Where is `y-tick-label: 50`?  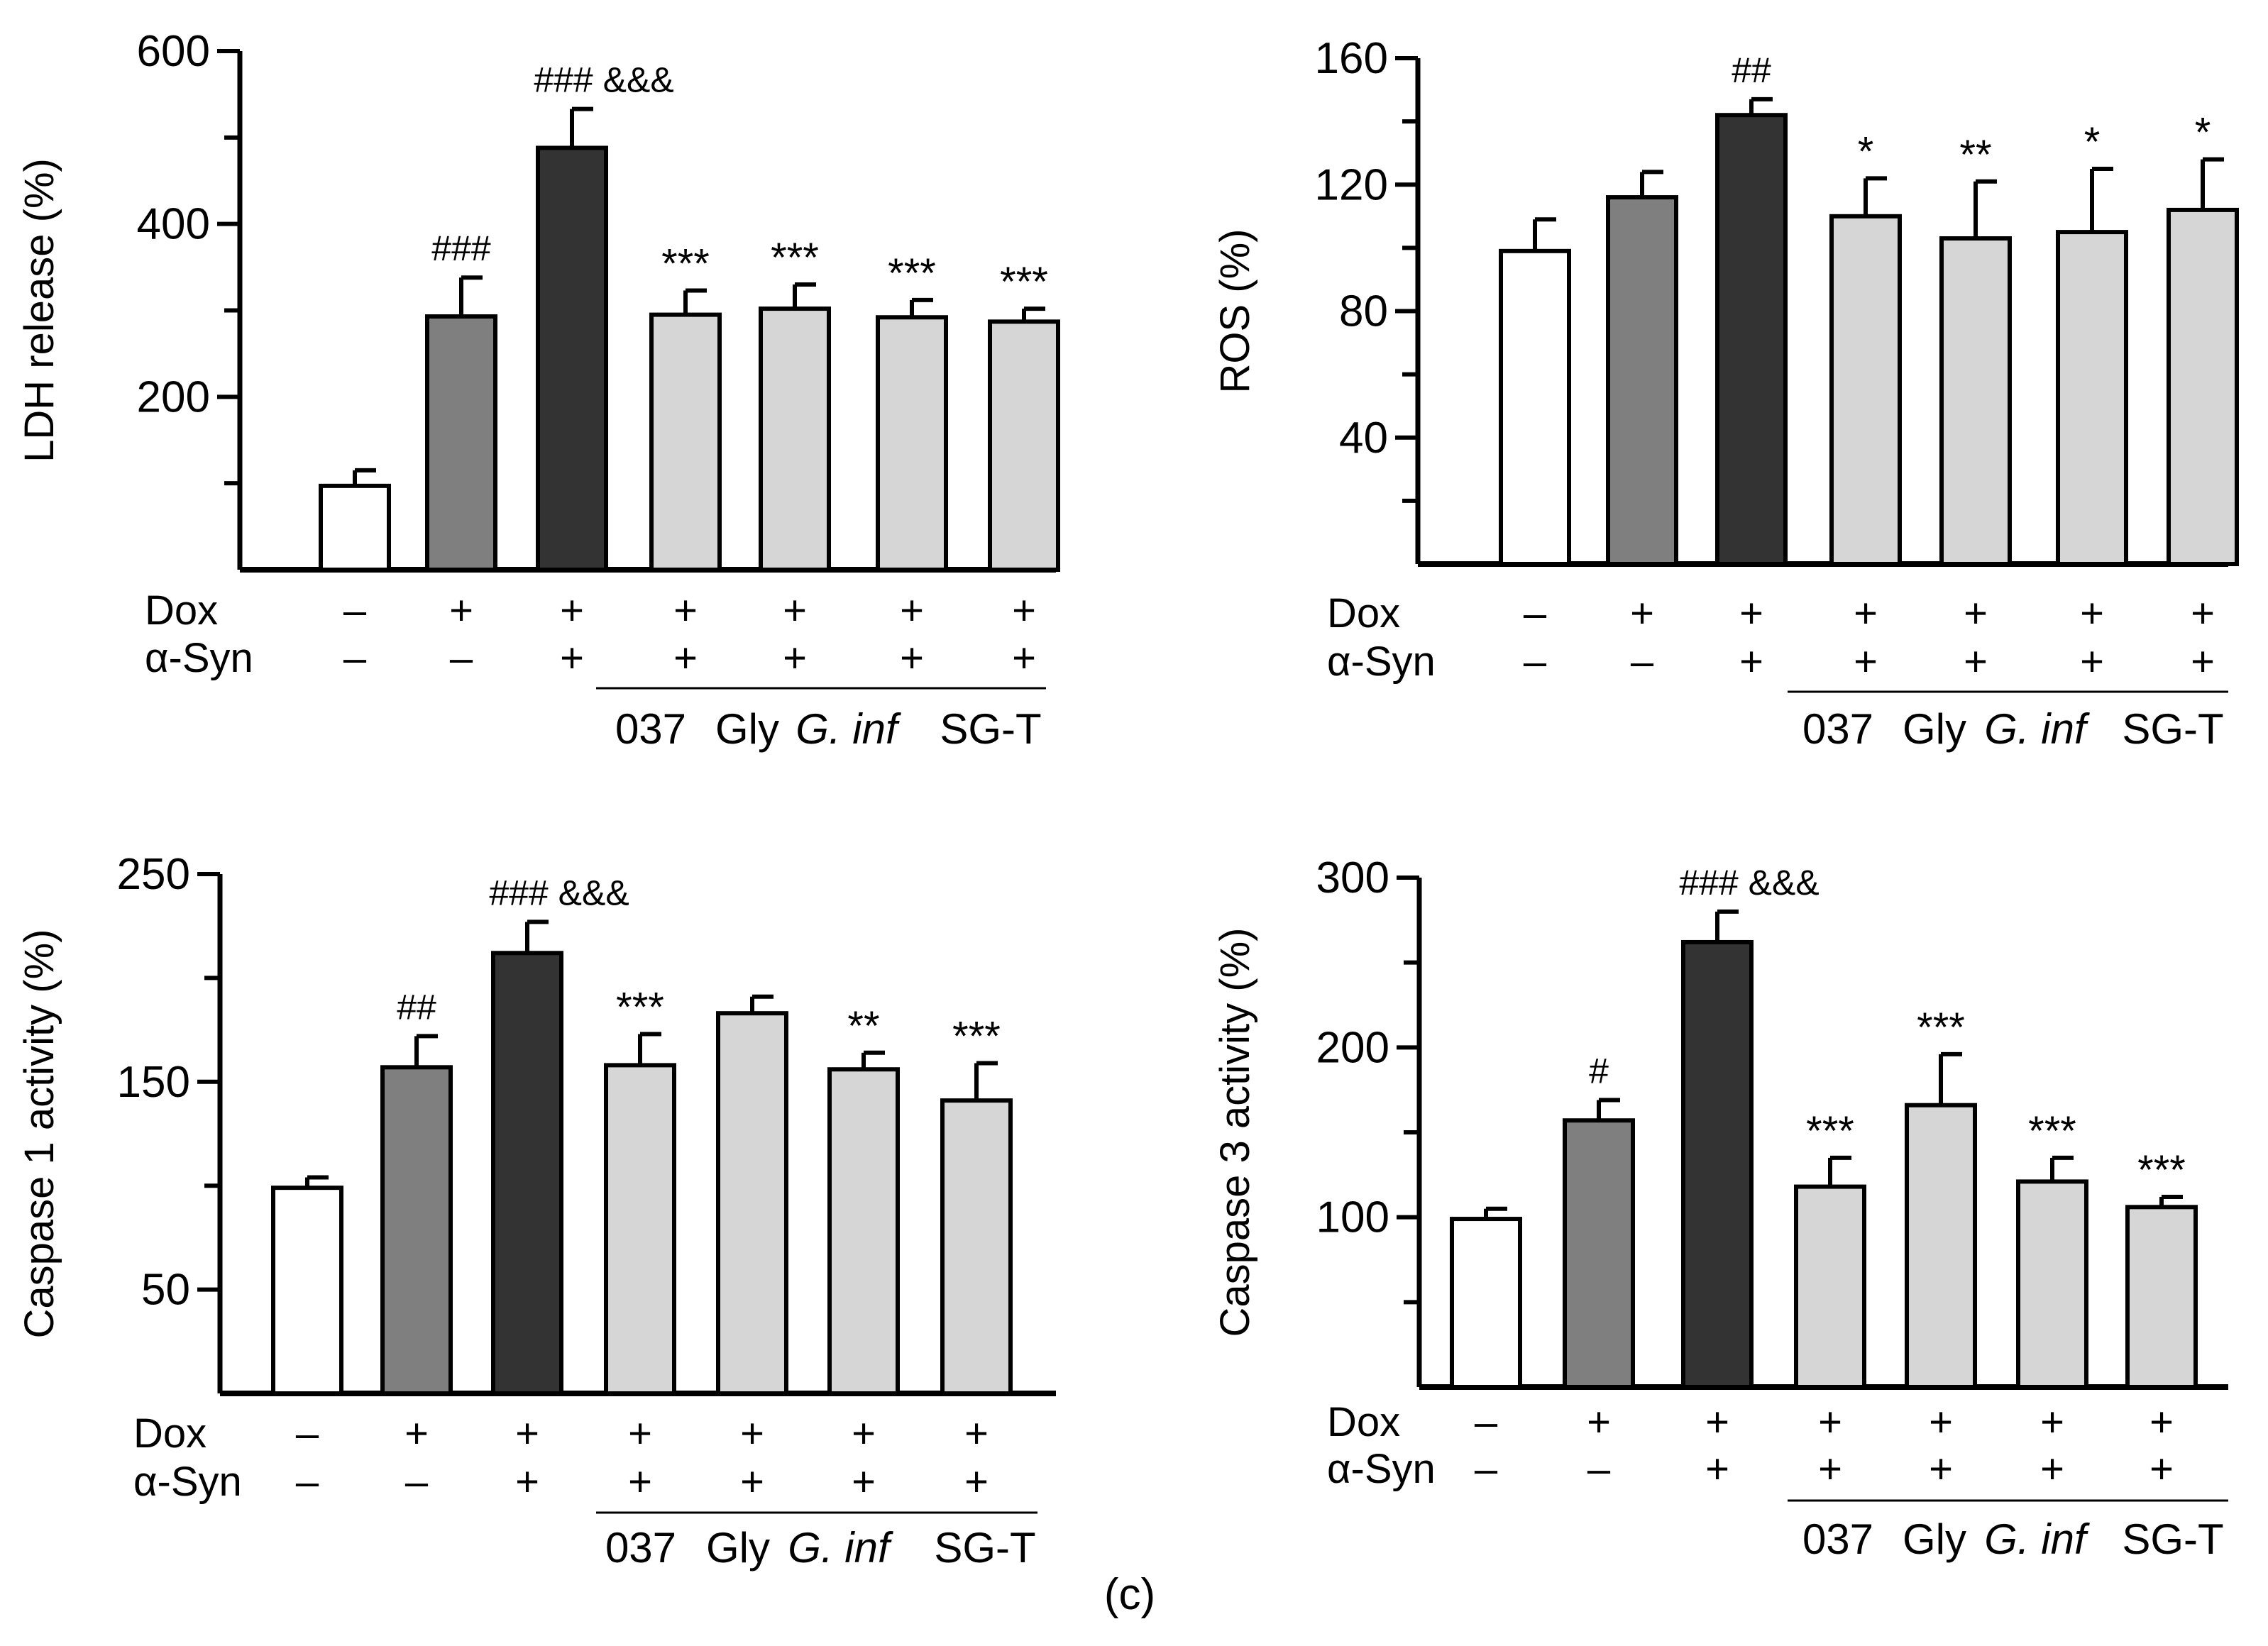
y-tick-label: 50 is located at coordinates (165, 1290).